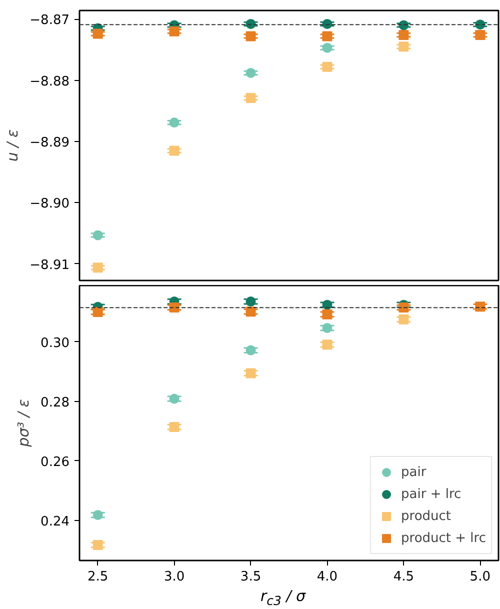 This screenshot has height=609, width=500. Describe the element at coordinates (443, 538) in the screenshot. I see `legend-label: product + lrc` at that location.